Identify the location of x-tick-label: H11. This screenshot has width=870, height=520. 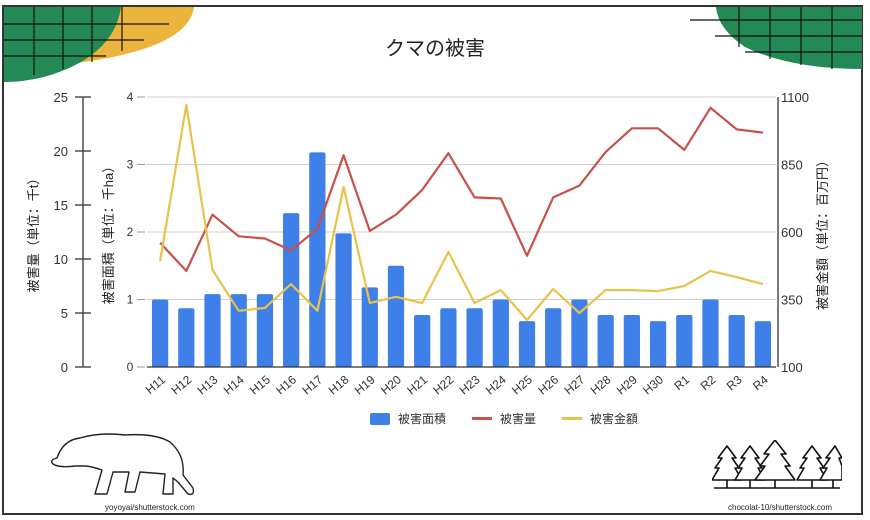
(155, 384).